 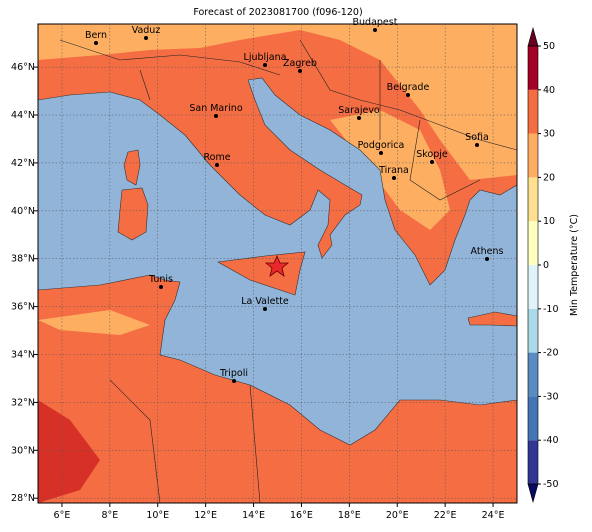 What do you see at coordinates (549, 46) in the screenshot?
I see `colorbar-tick-label: 50` at bounding box center [549, 46].